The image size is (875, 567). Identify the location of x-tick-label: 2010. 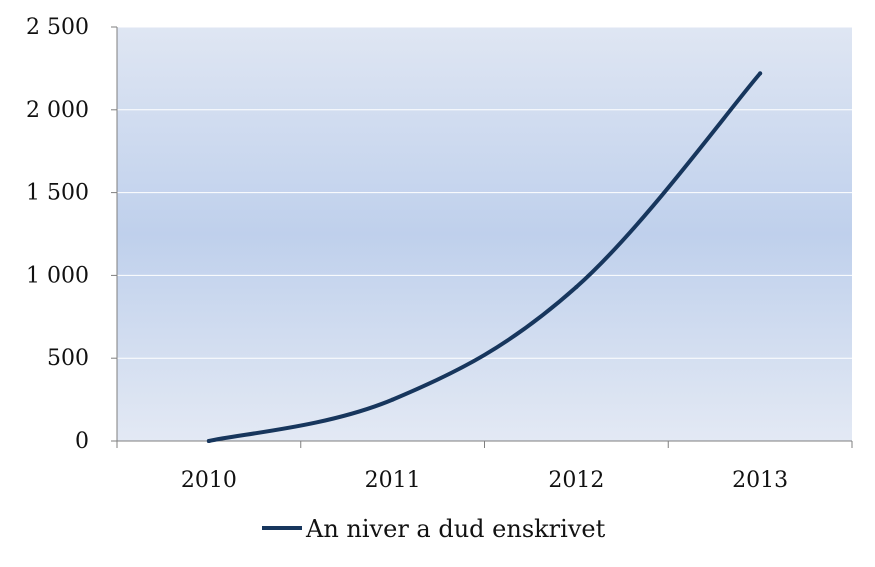
(209, 480).